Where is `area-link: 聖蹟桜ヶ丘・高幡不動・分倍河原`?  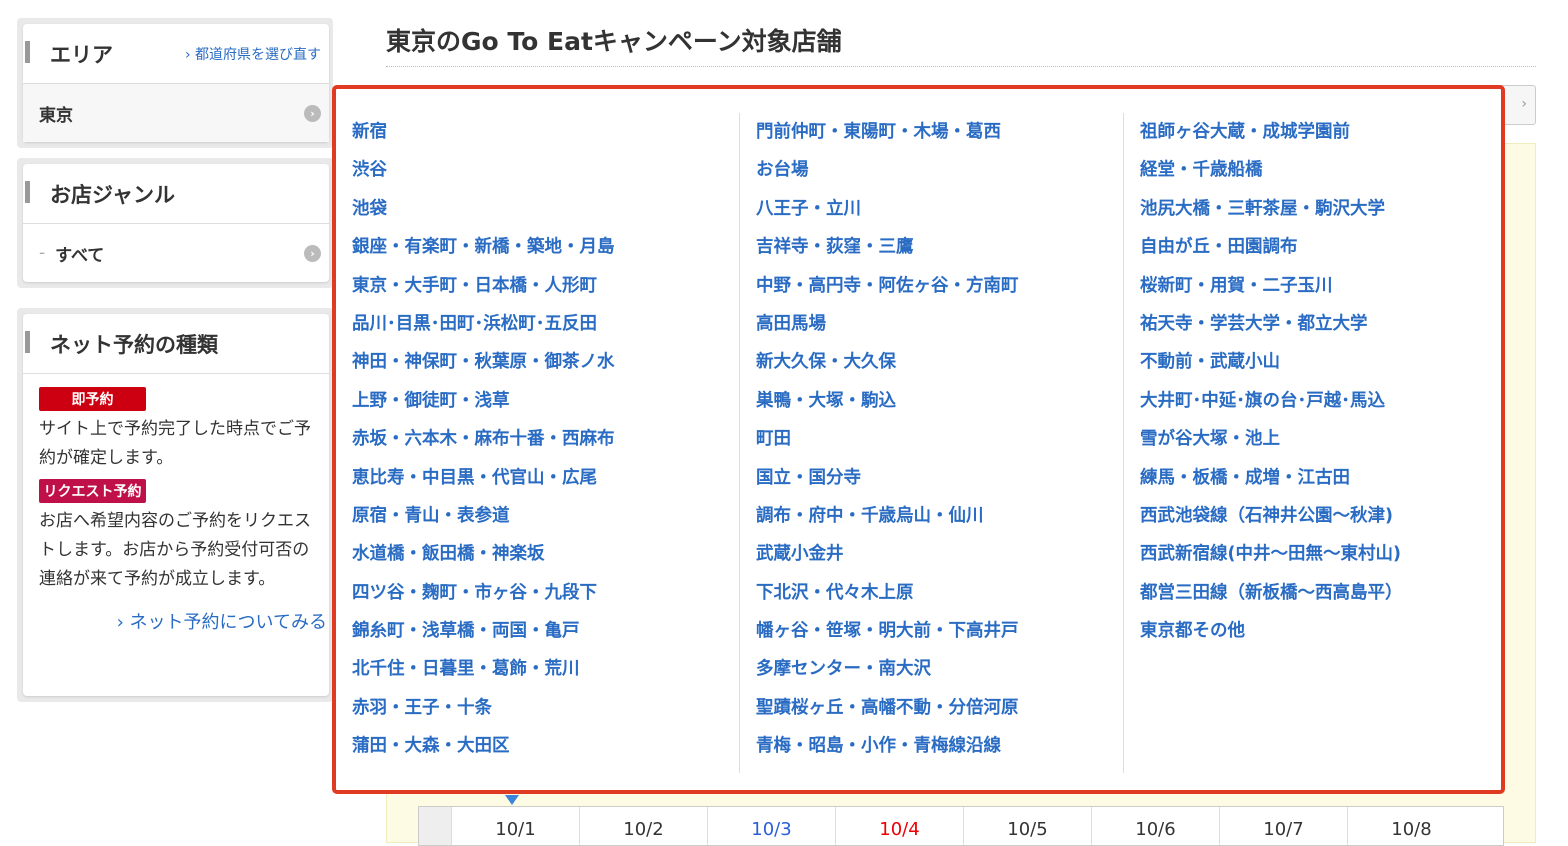 area-link: 聖蹟桜ヶ丘・高幡不動・分倍河原 is located at coordinates (887, 707).